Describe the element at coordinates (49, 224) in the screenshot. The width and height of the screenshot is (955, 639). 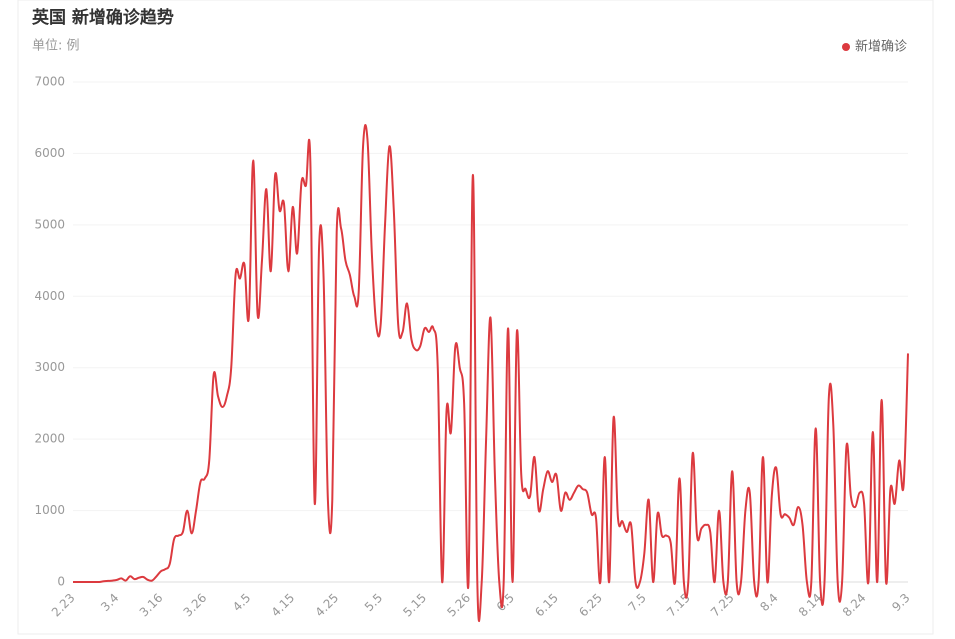
I see `y-tick-label: 5000` at that location.